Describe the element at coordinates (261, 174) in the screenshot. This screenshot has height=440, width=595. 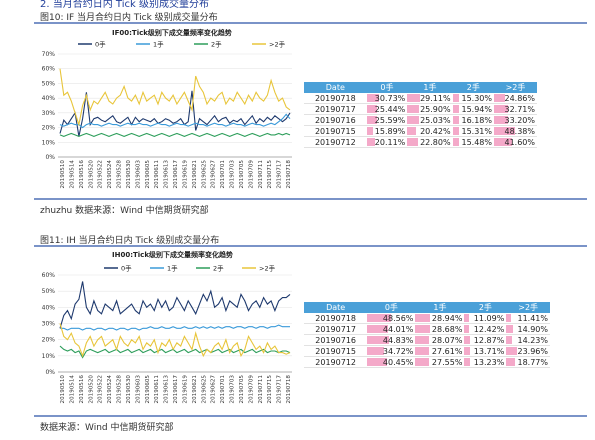
I see `x-tick-label: 20190711` at that location.